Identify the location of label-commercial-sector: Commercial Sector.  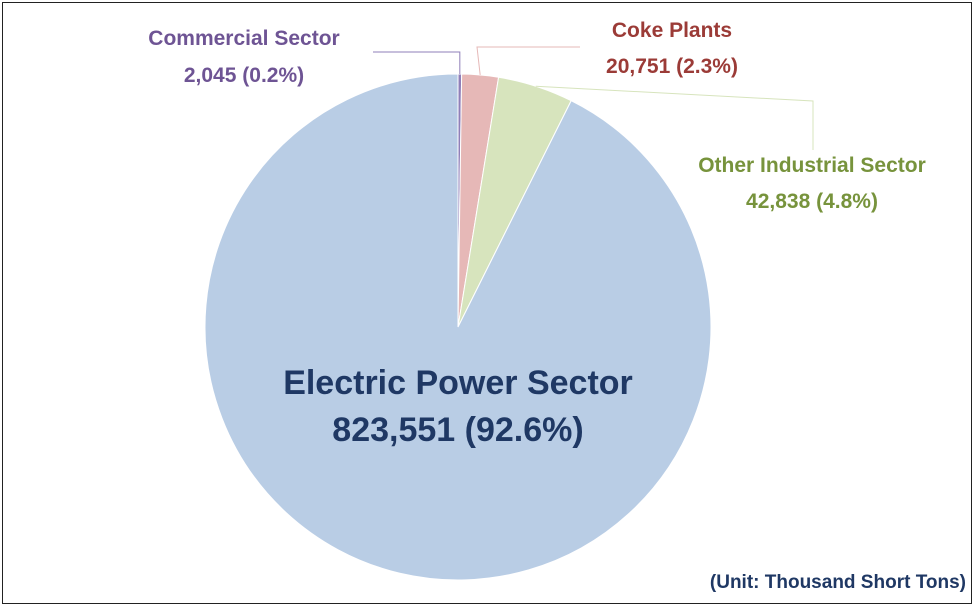
(243, 38).